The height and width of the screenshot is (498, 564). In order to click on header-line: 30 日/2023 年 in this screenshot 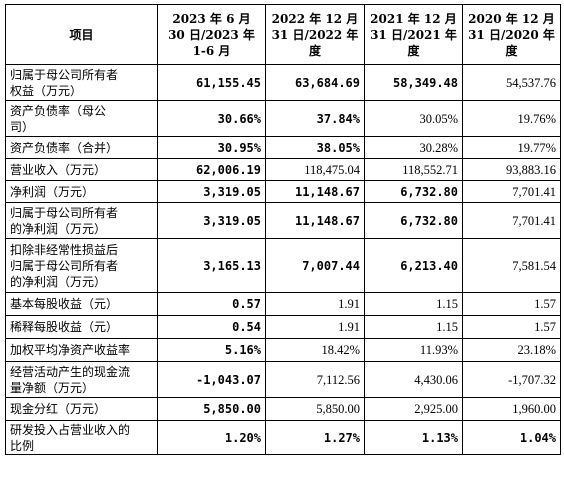, I will do `click(211, 34)`.